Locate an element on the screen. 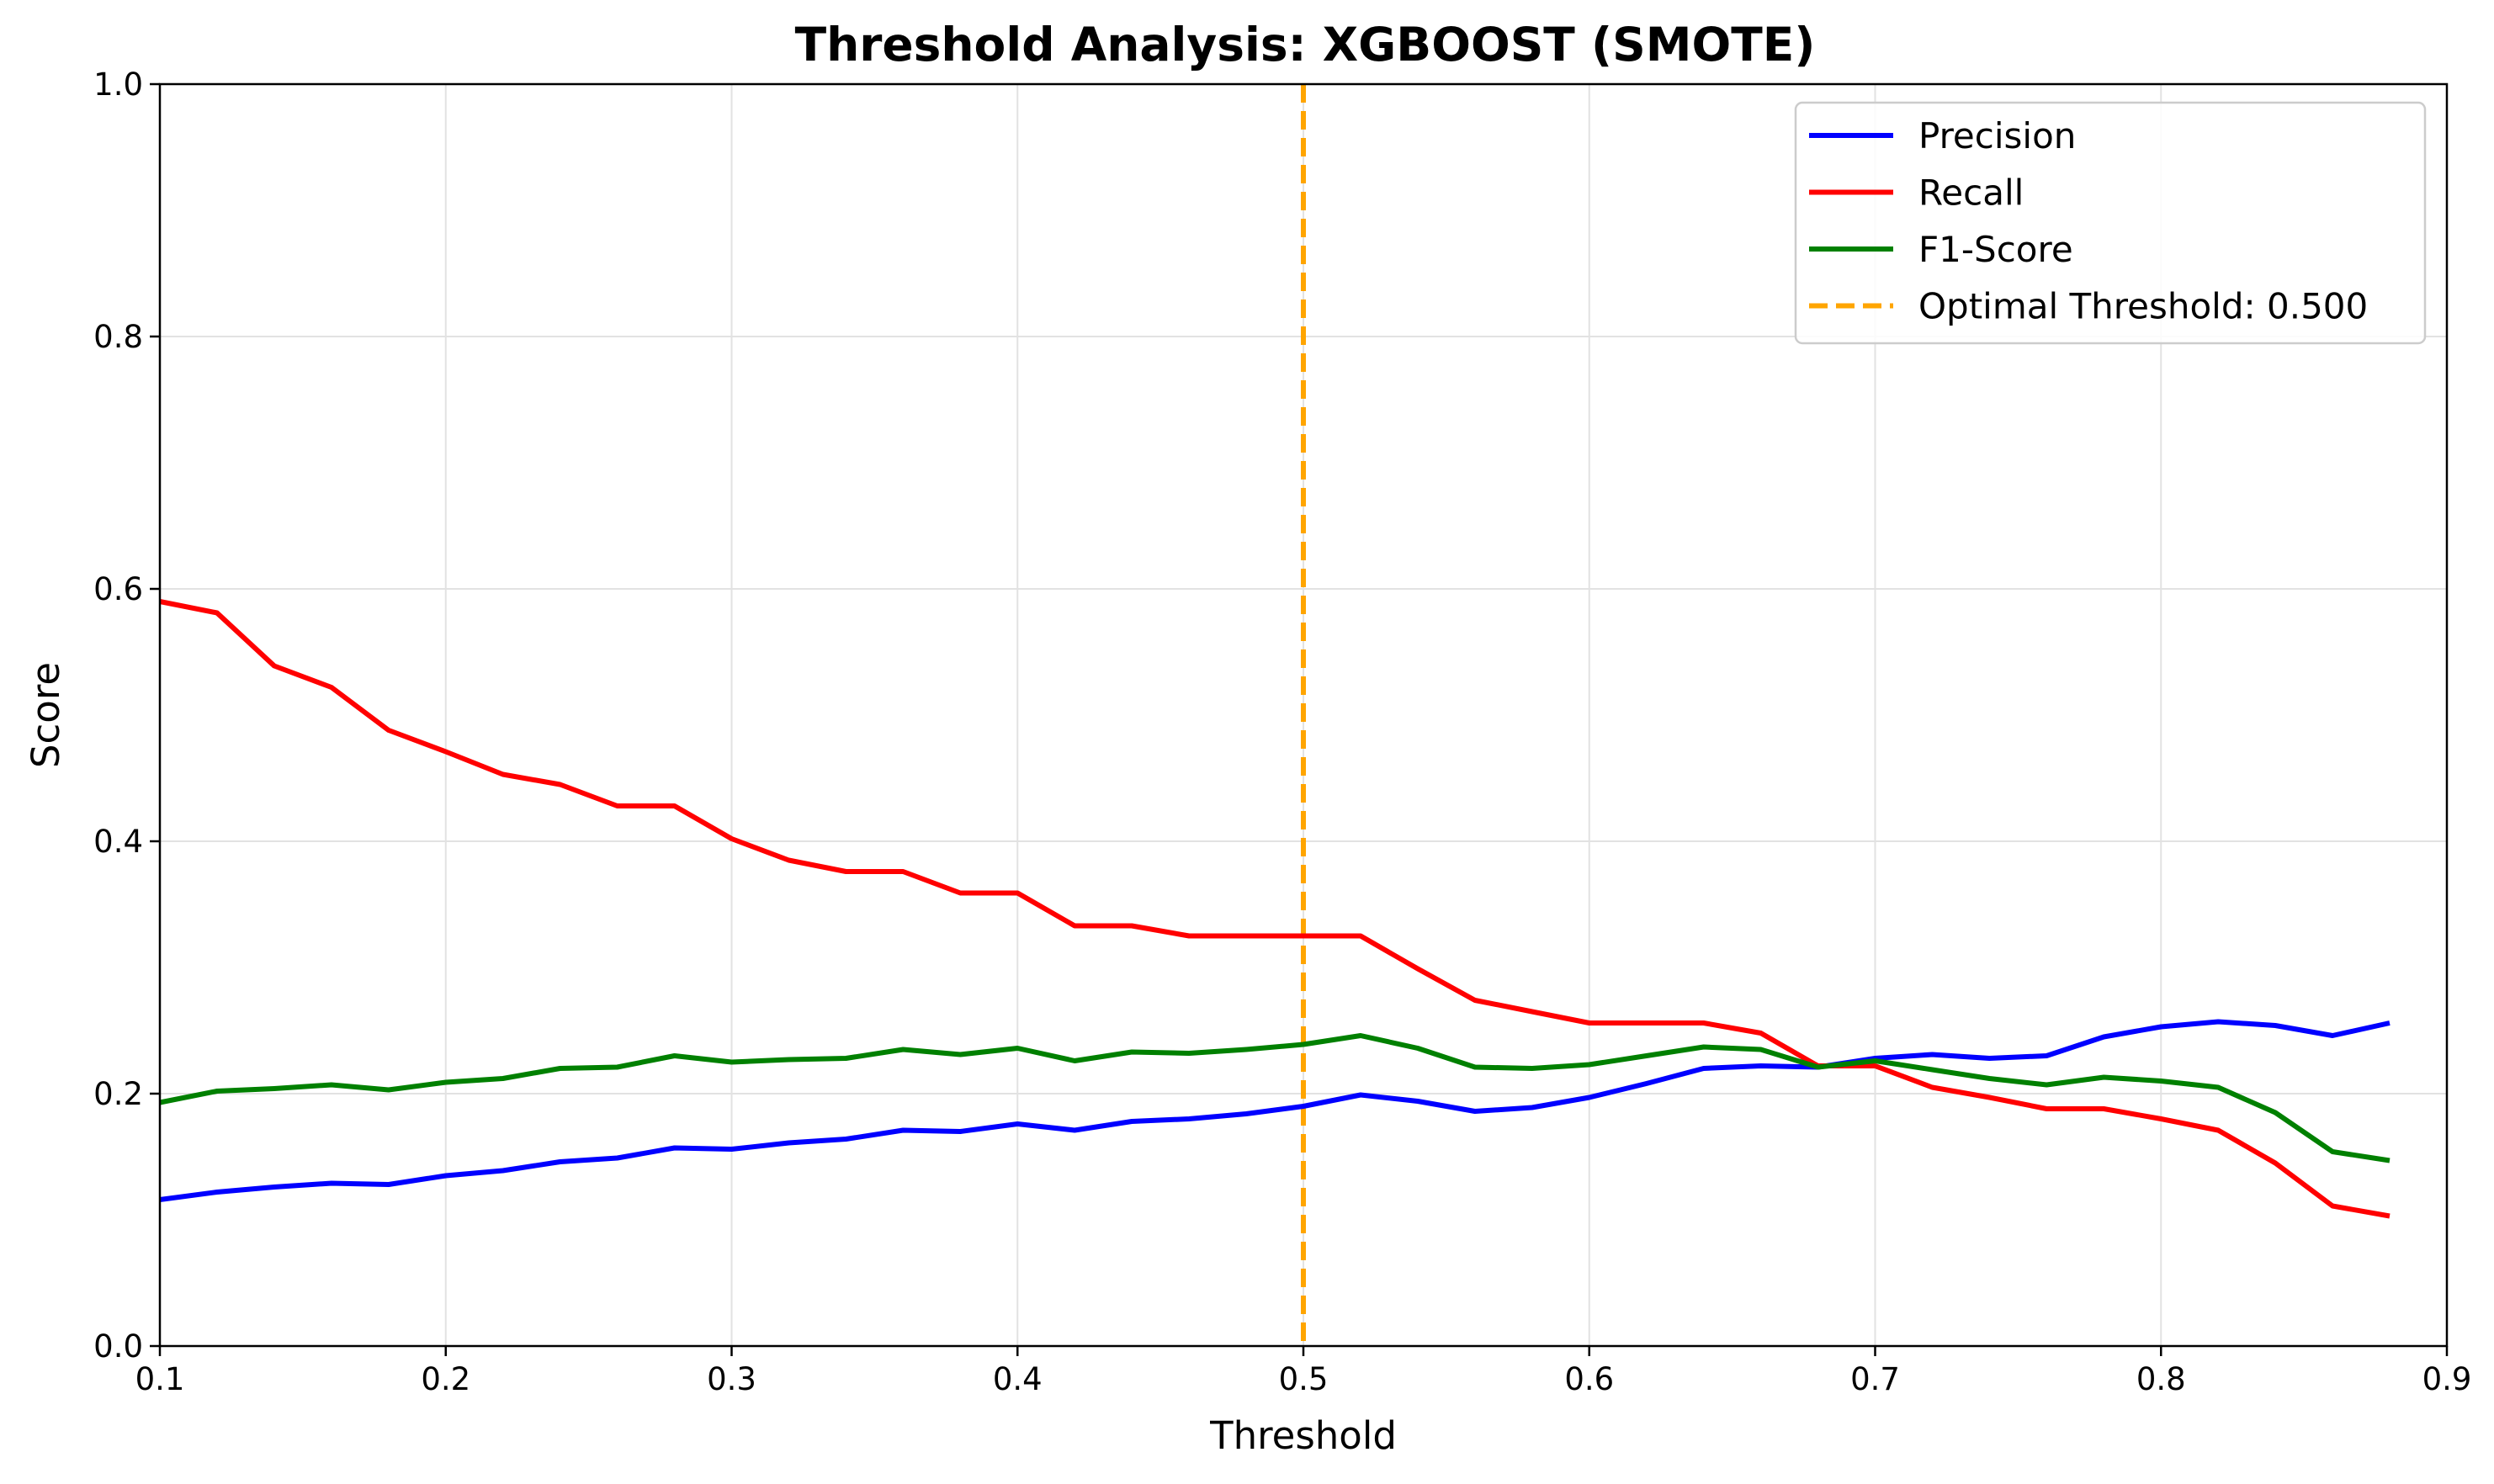  x-tick-label: 0.8 is located at coordinates (2161, 1379).